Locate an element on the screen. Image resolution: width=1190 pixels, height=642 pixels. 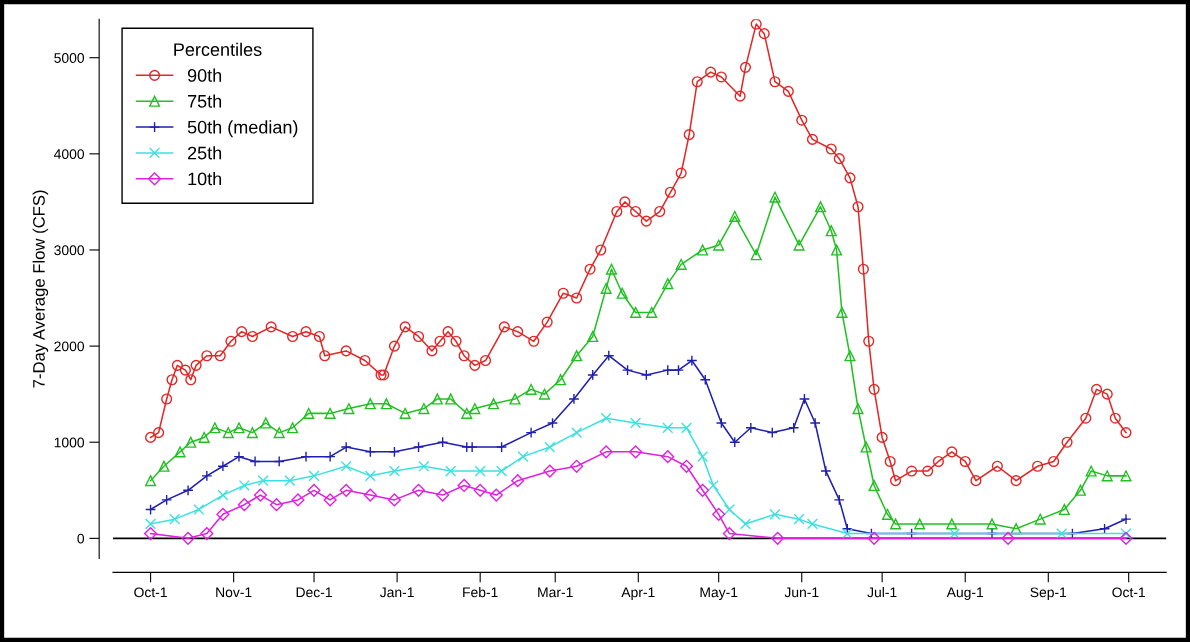
x-tick-label: Nov-1 is located at coordinates (234, 592).